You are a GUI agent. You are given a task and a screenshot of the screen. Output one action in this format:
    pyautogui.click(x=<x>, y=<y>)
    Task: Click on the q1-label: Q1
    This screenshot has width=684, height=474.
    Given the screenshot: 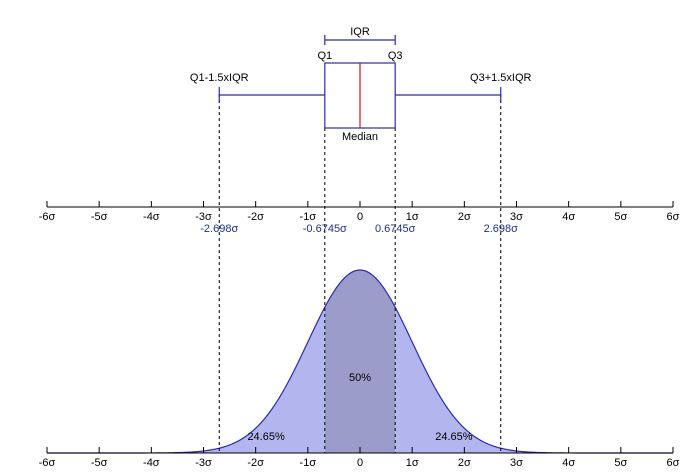 What is the action you would take?
    pyautogui.click(x=324, y=56)
    